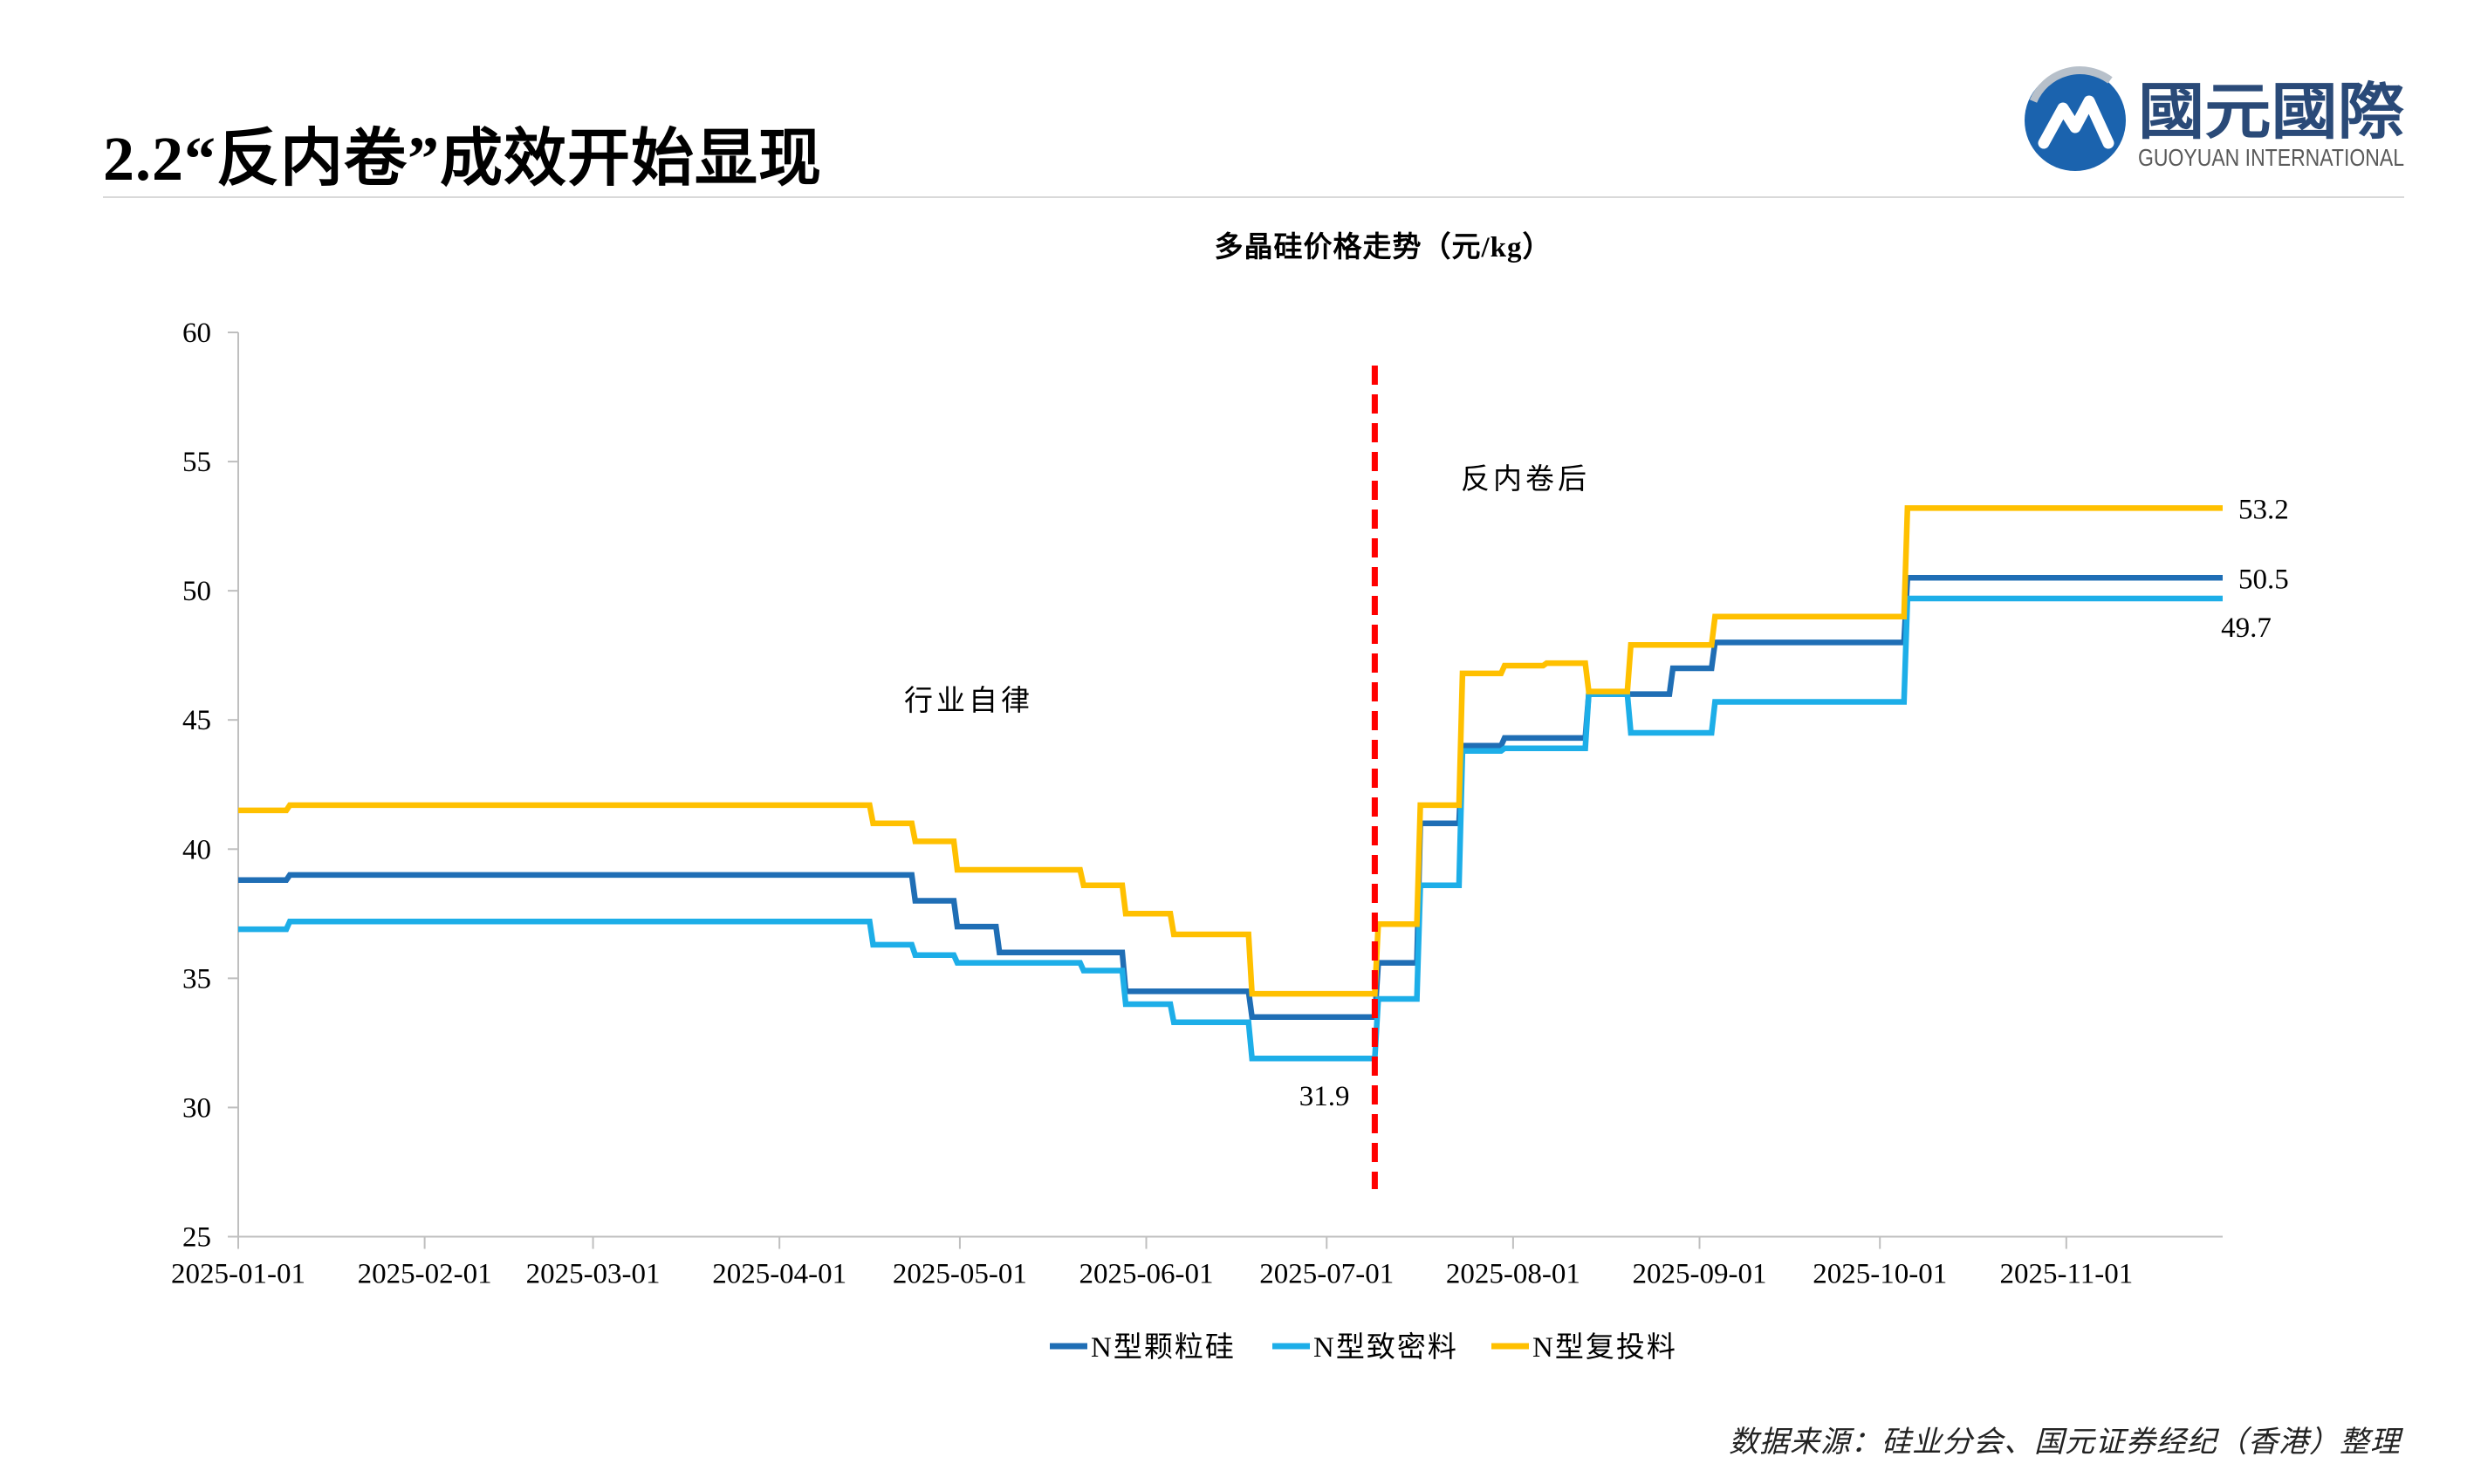 The height and width of the screenshot is (1484, 2474). I want to click on logo-name-en: GUOYUAN INTERNATIONAL, so click(2271, 157).